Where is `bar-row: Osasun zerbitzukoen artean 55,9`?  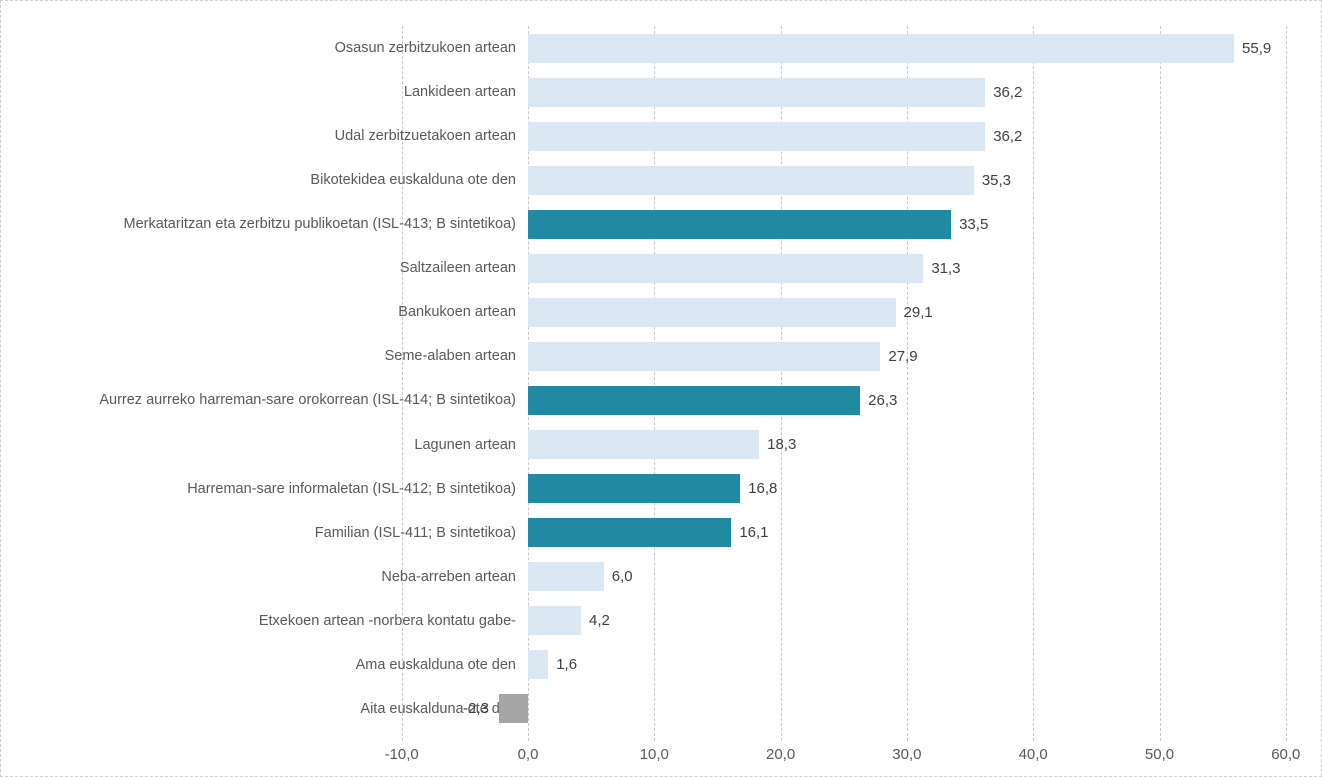 bar-row: Osasun zerbitzukoen artean 55,9 is located at coordinates (661, 48).